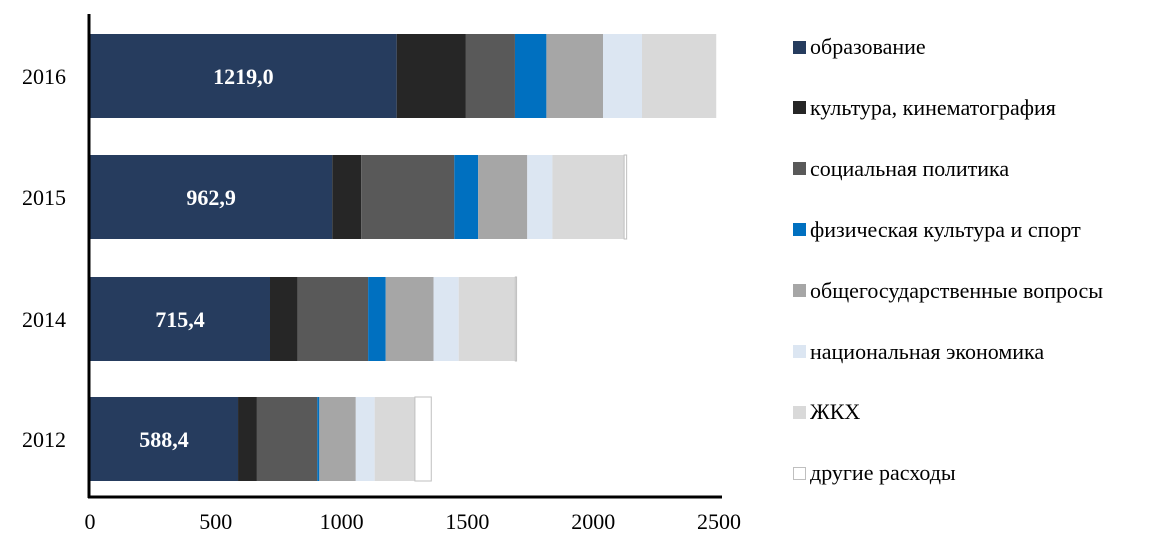 The image size is (1175, 540). I want to click on legend-label: физическая культура и спорт, so click(945, 229).